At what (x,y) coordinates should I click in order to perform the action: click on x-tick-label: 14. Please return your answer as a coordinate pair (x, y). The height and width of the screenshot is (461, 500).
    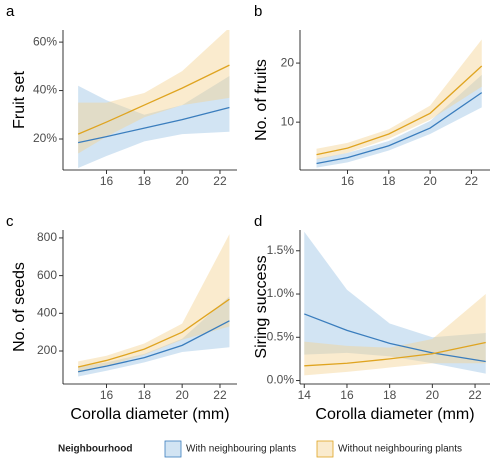
    Looking at the image, I should click on (305, 395).